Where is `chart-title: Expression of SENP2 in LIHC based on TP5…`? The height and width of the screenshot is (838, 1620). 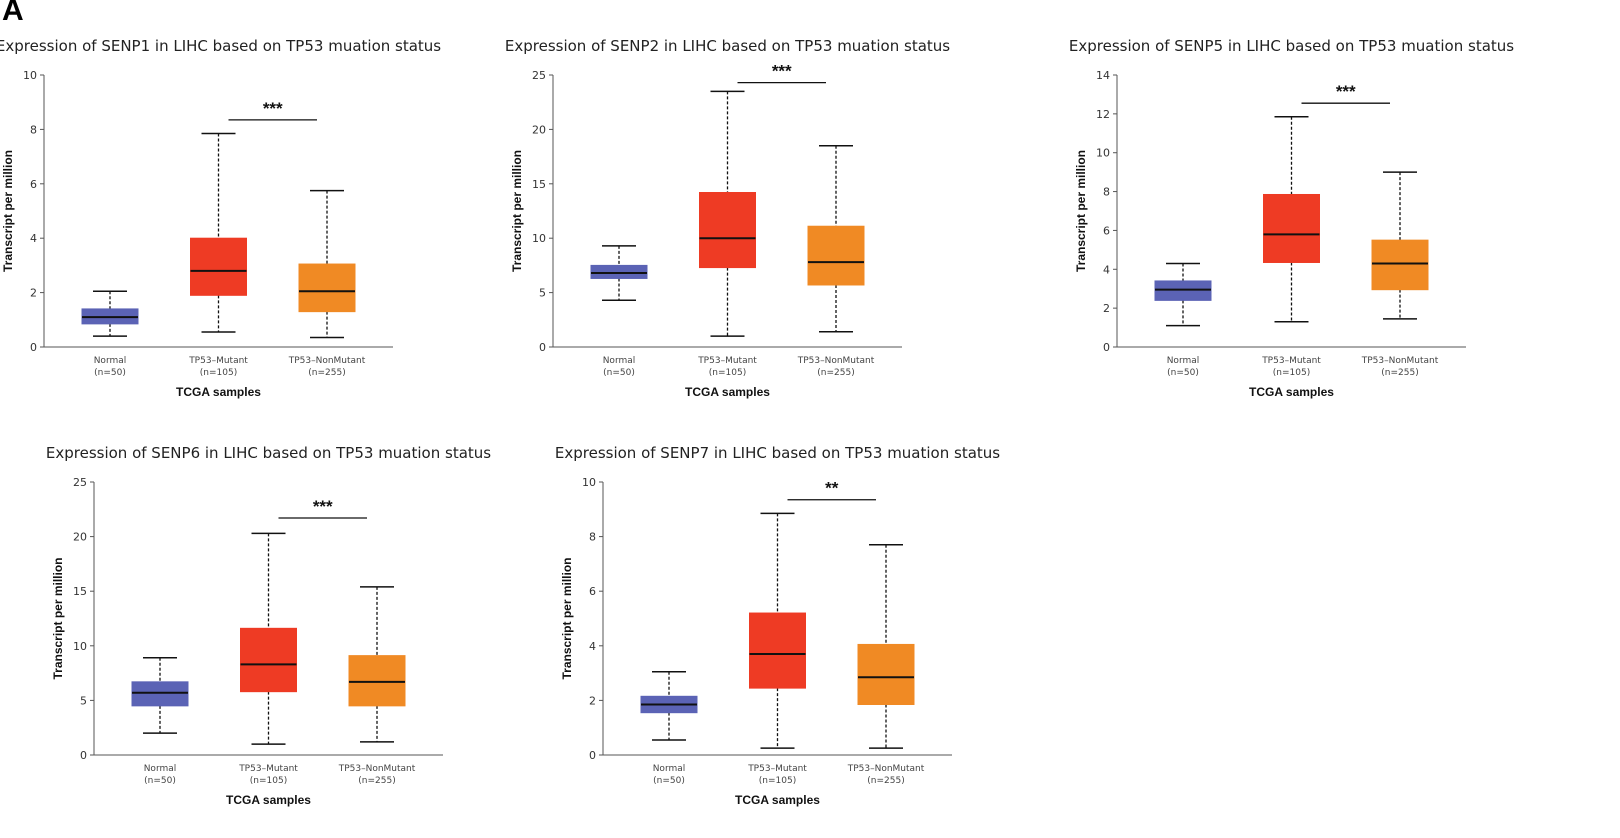 chart-title: Expression of SENP2 in LIHC based on TP5… is located at coordinates (727, 46).